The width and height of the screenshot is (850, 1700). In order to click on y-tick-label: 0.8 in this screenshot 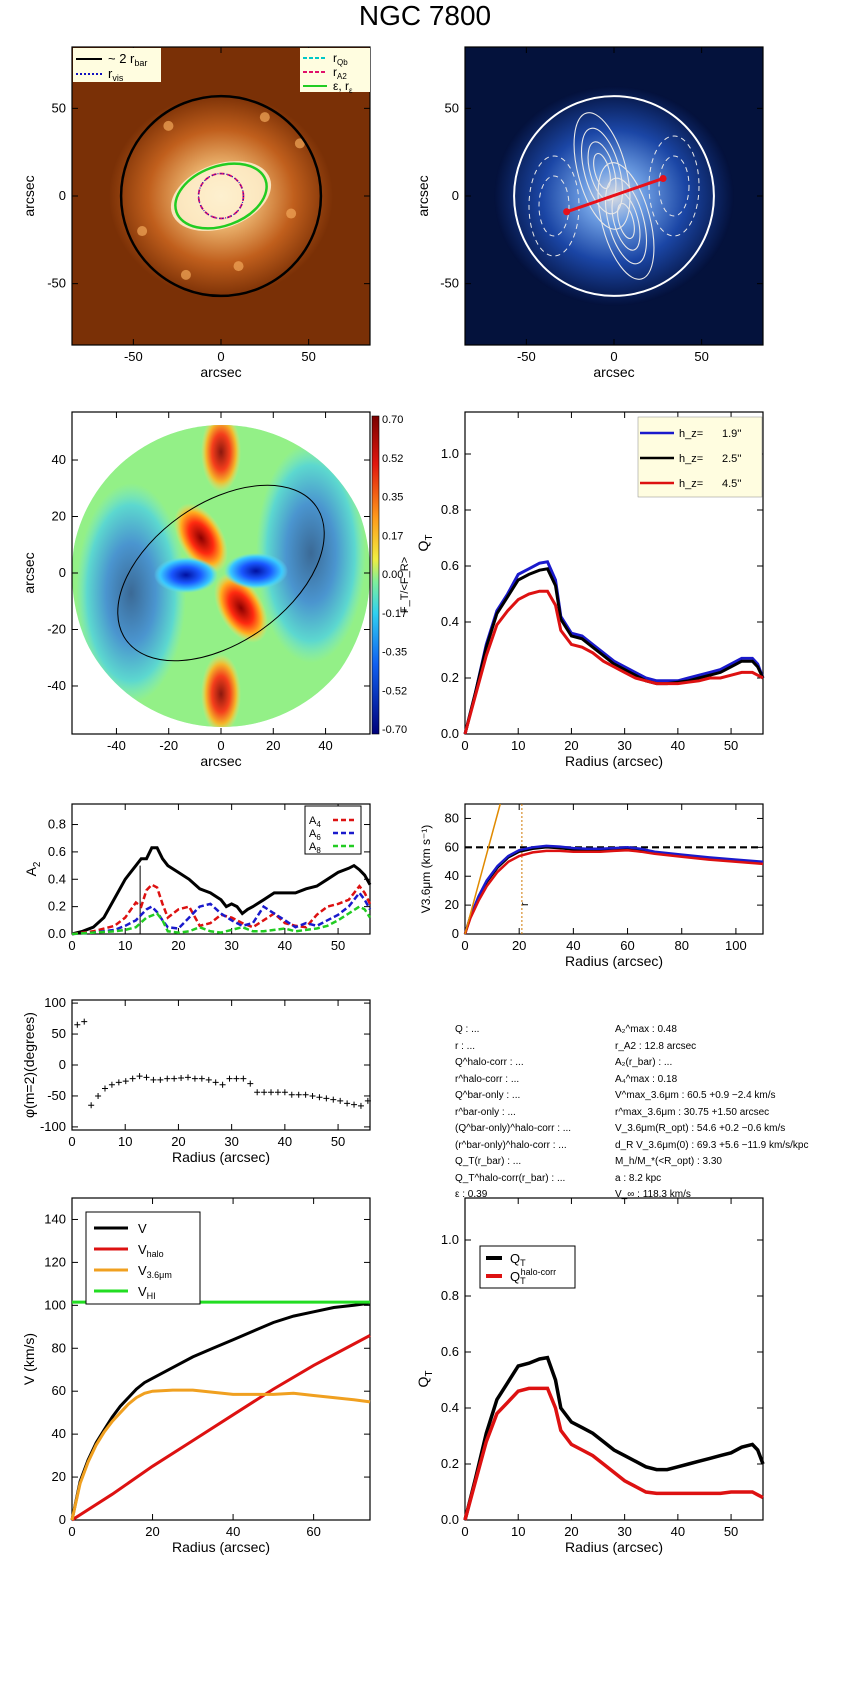, I will do `click(57, 824)`.